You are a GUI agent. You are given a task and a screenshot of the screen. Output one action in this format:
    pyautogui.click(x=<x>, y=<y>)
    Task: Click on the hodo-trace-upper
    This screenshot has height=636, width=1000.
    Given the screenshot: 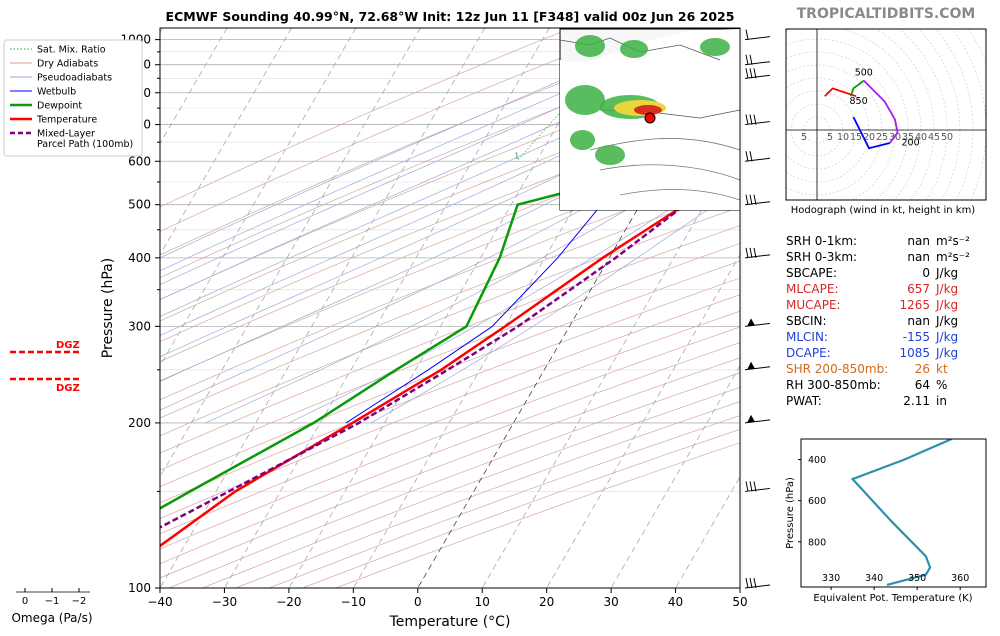 What is the action you would take?
    pyautogui.click(x=881, y=111)
    